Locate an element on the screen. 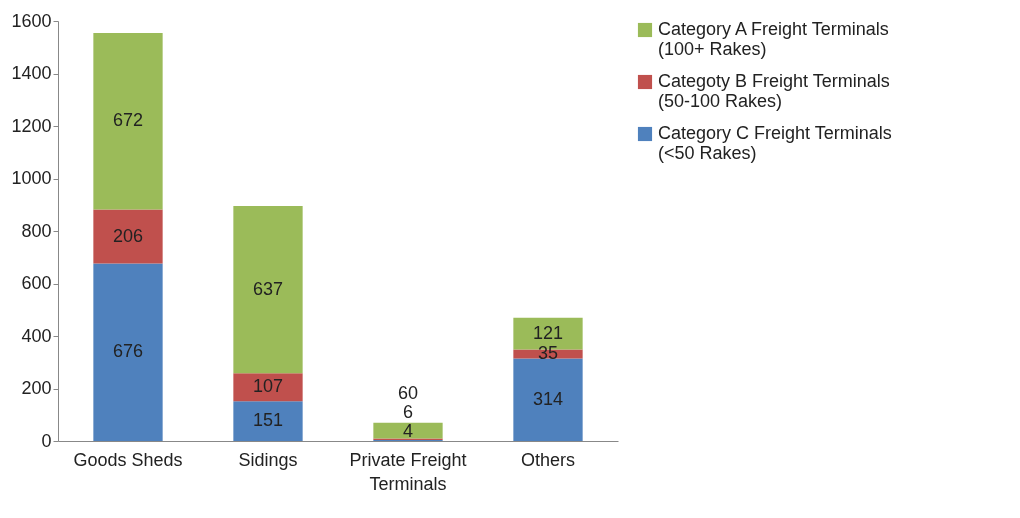  data-label: 6 is located at coordinates (408, 412).